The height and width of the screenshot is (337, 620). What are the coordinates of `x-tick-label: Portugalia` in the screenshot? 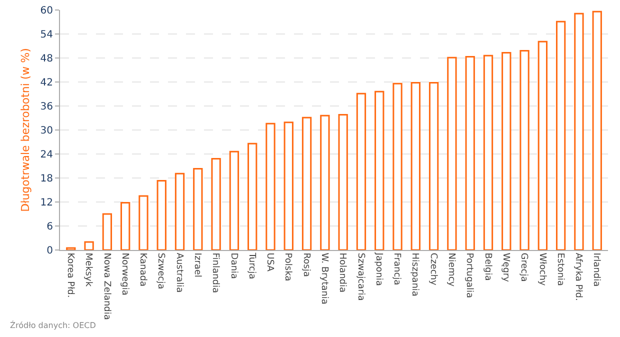 It's located at (469, 275).